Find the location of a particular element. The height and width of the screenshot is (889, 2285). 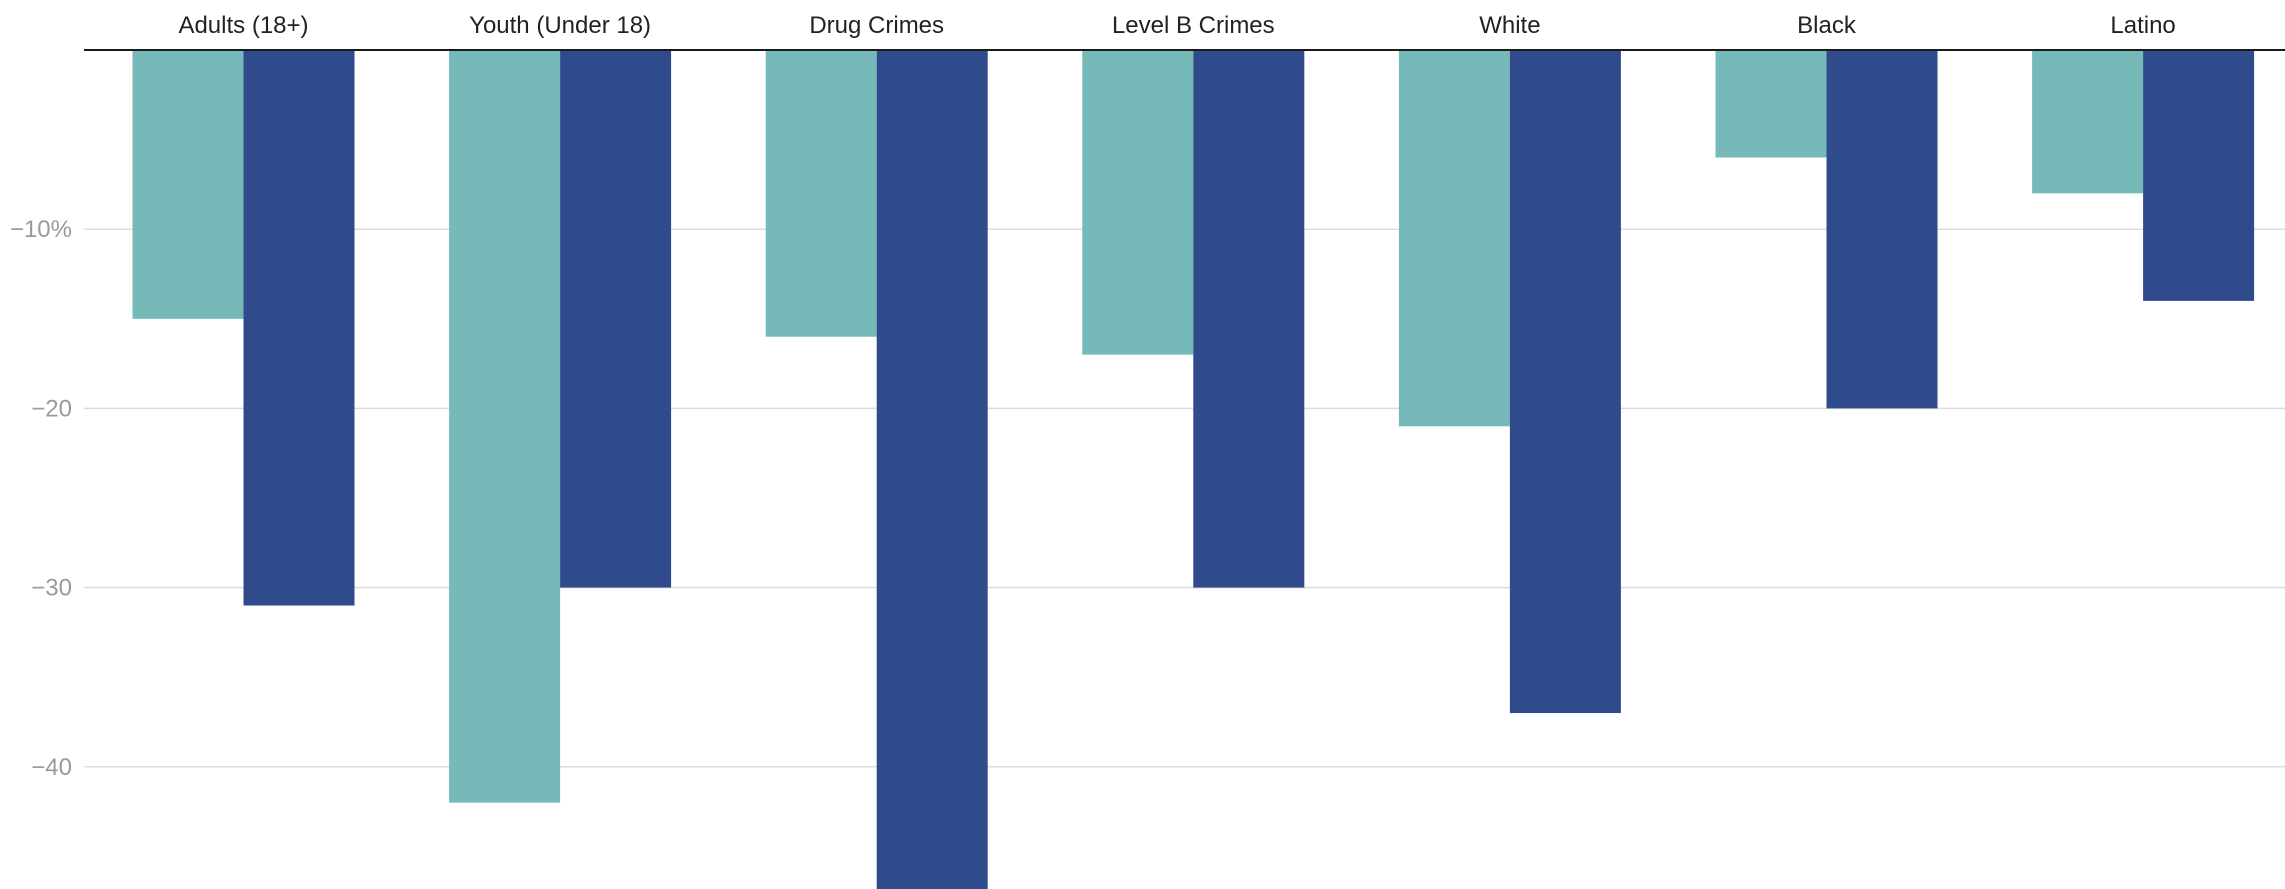

category-label: Black is located at coordinates (1827, 25).